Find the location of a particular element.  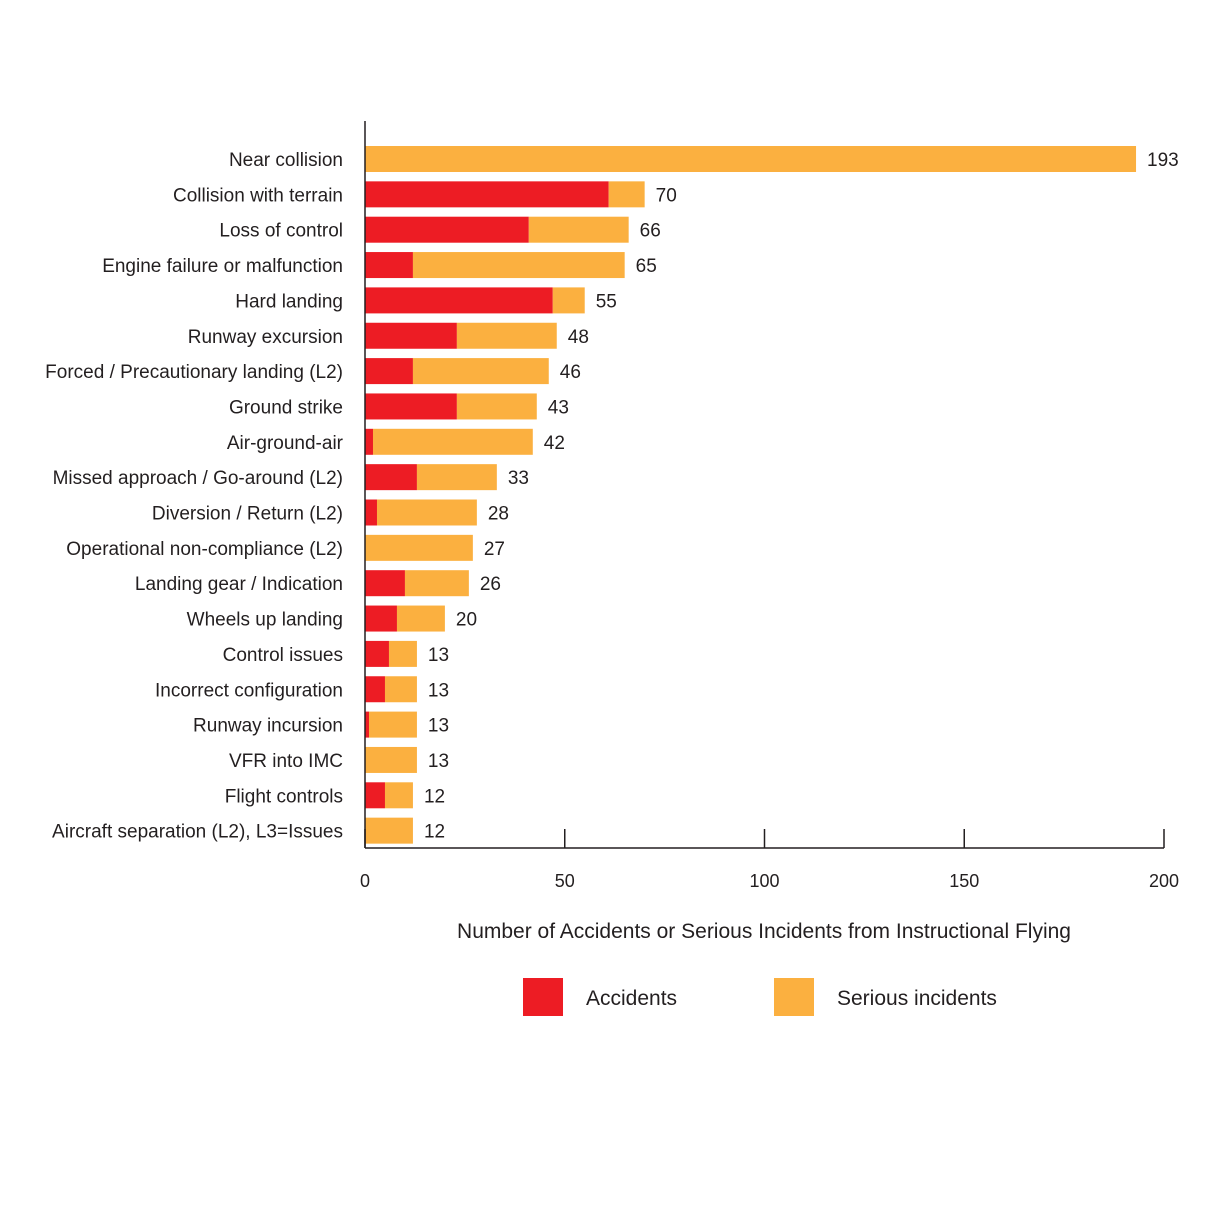

x-ticks: 0 50 100 150 200 is located at coordinates (769, 860).